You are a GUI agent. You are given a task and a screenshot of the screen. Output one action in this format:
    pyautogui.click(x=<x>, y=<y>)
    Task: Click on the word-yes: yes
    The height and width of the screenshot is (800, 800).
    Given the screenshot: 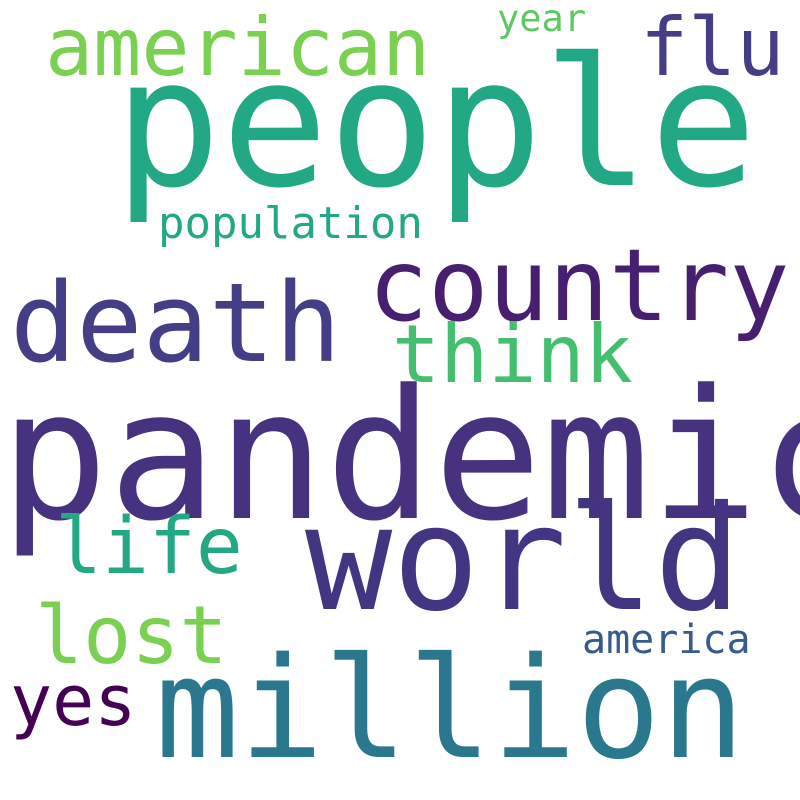 What is the action you would take?
    pyautogui.click(x=73, y=701)
    